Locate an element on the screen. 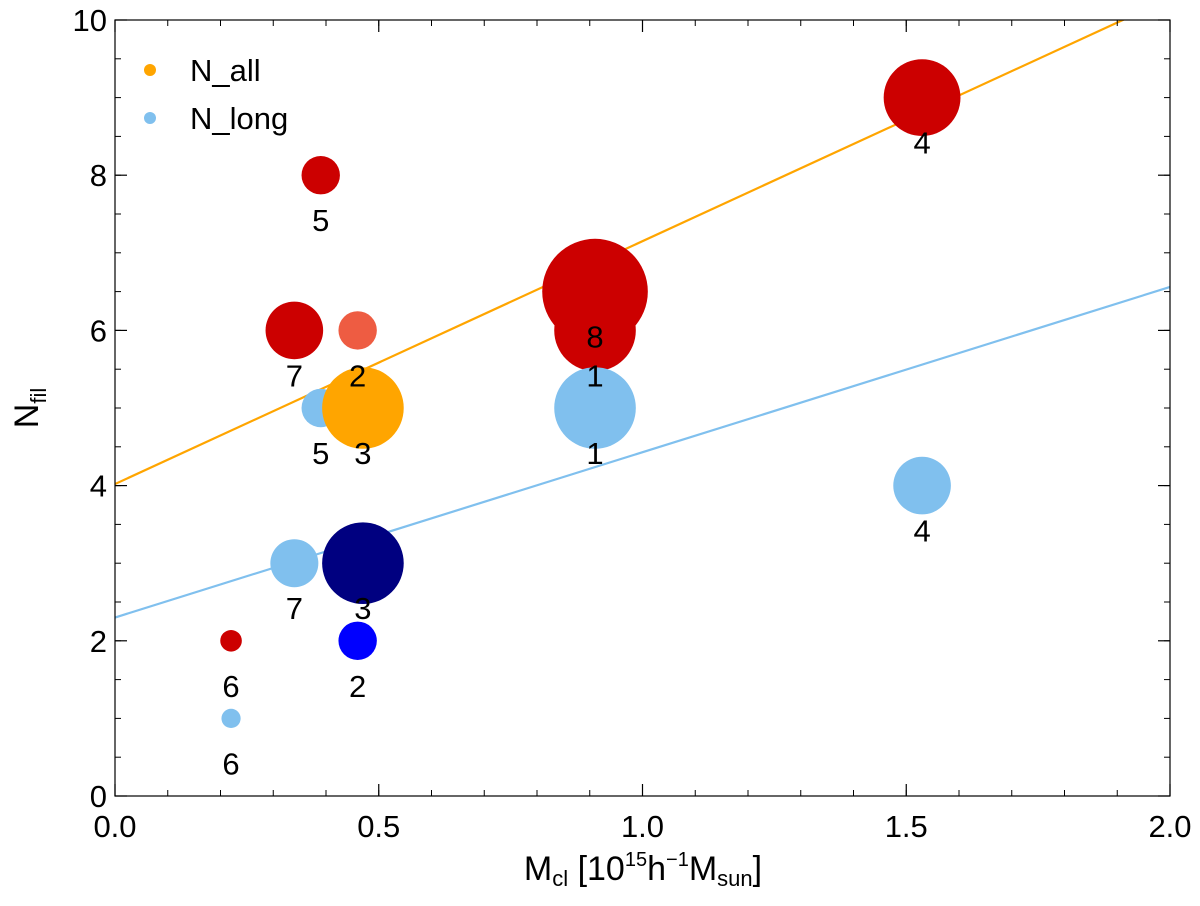  data-label-5: 4 is located at coordinates (921, 143).